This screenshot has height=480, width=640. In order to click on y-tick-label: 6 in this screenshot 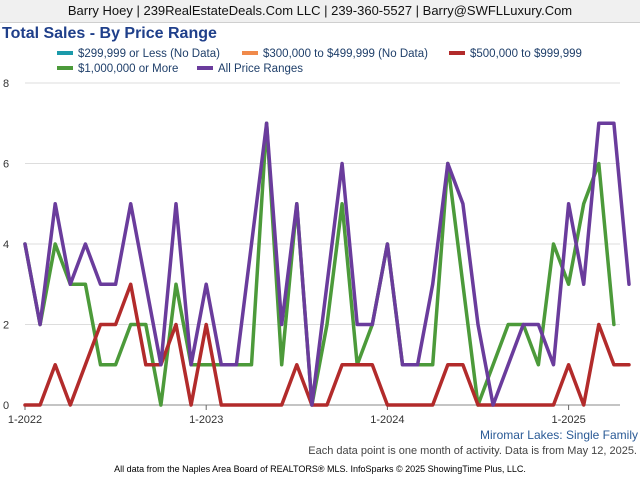, I will do `click(6, 165)`.